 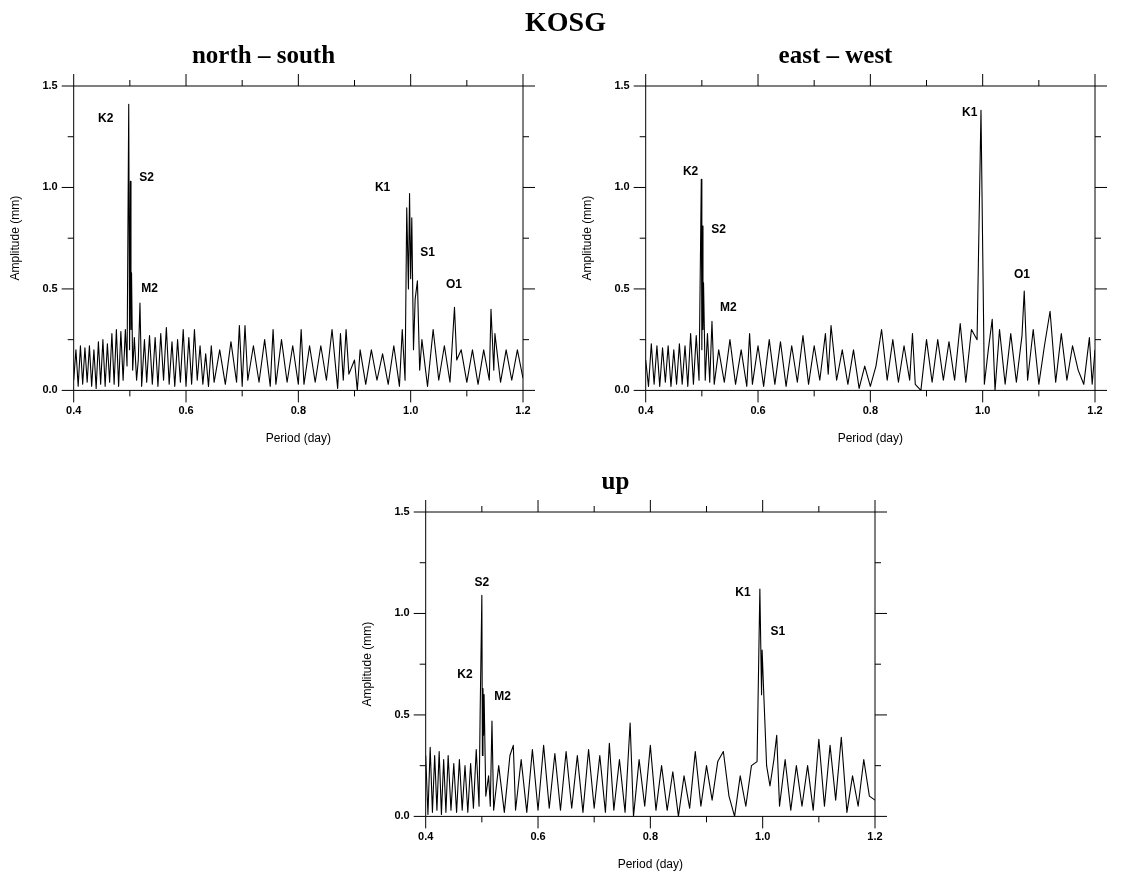 What do you see at coordinates (836, 55) in the screenshot?
I see `chart-title: east – west` at bounding box center [836, 55].